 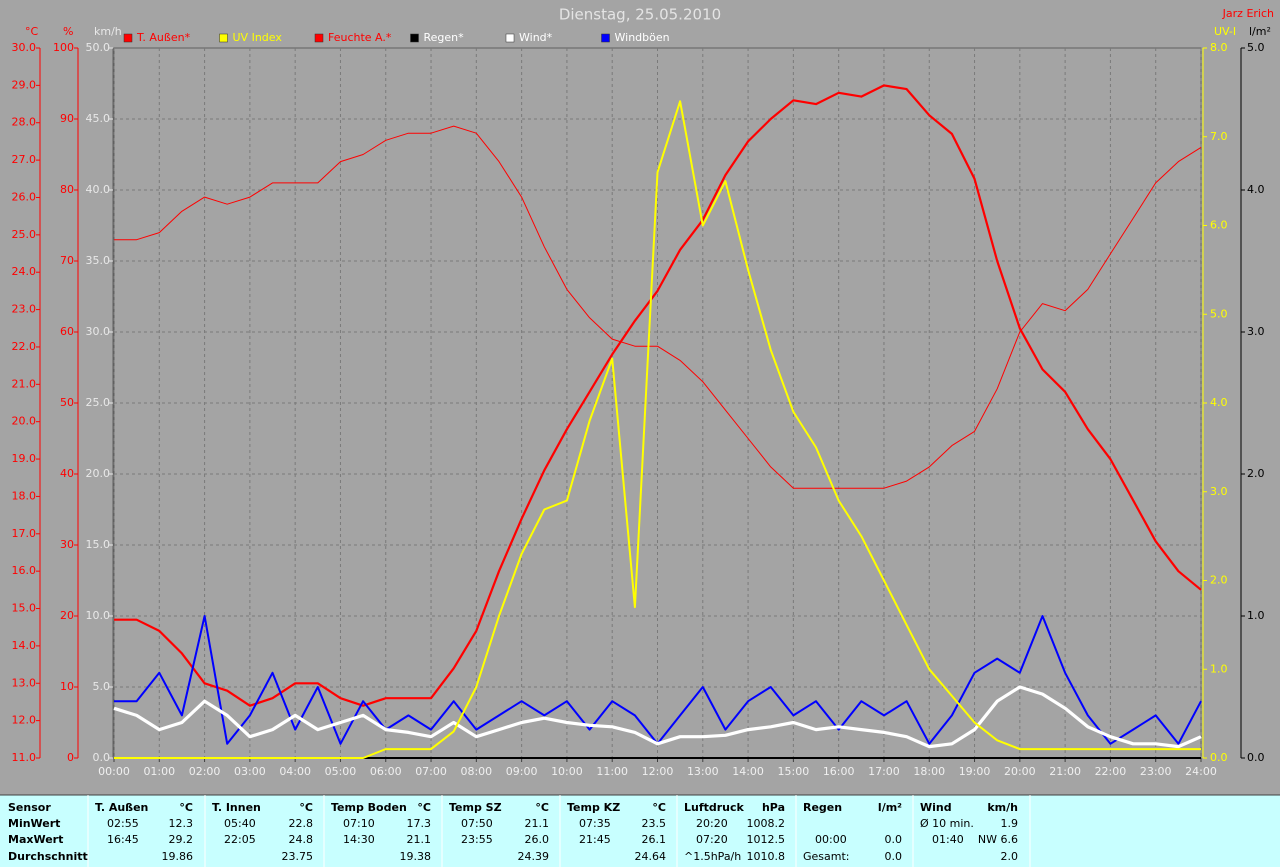 What do you see at coordinates (948, 839) in the screenshot?
I see `cell-time: 01:40` at bounding box center [948, 839].